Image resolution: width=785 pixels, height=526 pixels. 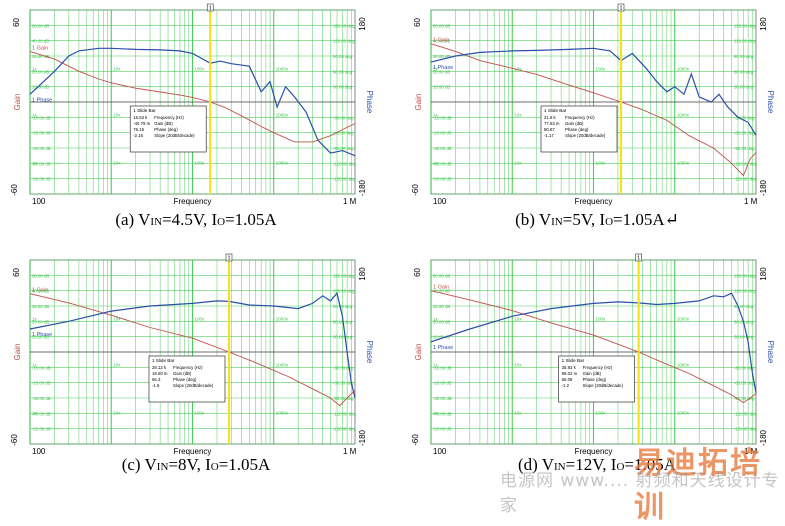 I want to click on gain-curve, so click(x=593, y=110).